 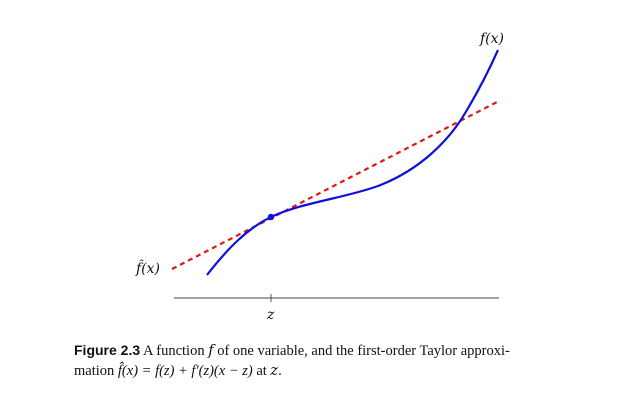 What do you see at coordinates (271, 217) in the screenshot?
I see `tangent-point` at bounding box center [271, 217].